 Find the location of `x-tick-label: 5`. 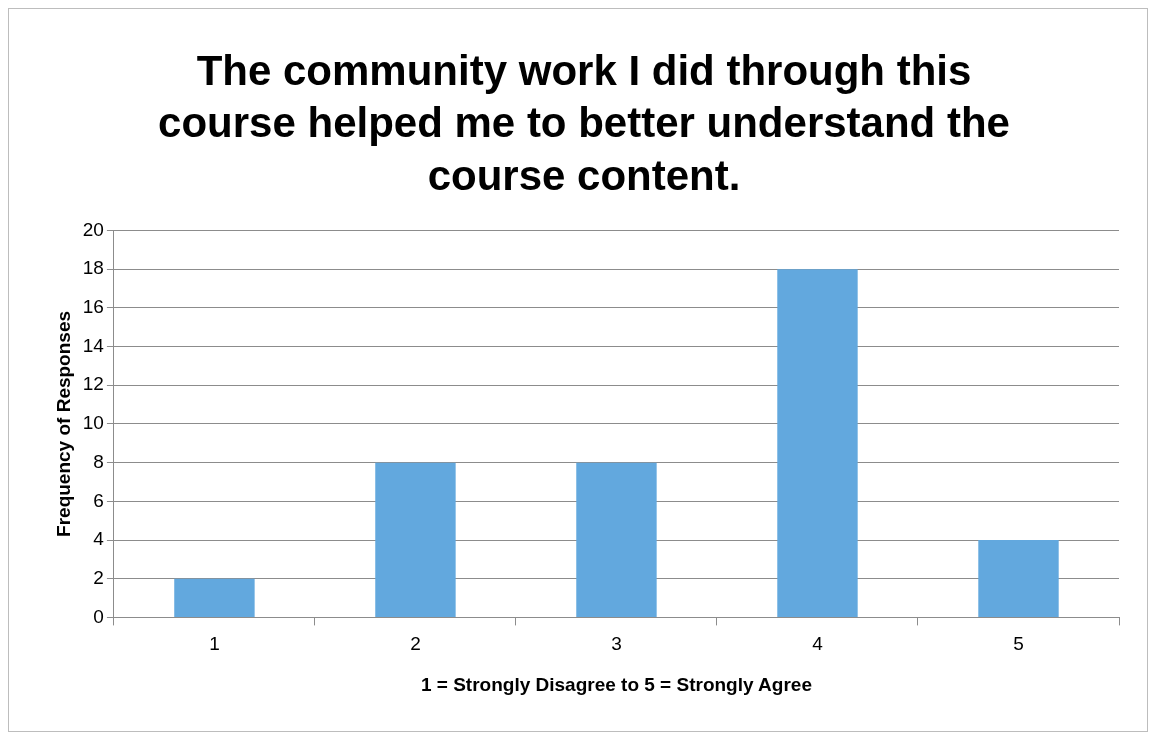

x-tick-label: 5 is located at coordinates (1018, 644).